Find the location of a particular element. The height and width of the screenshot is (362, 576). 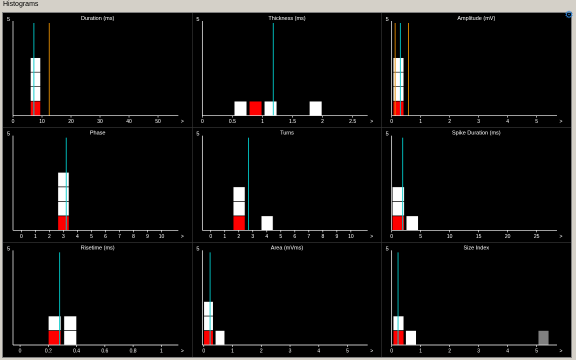

x-tick-label: 2.5 is located at coordinates (352, 122).